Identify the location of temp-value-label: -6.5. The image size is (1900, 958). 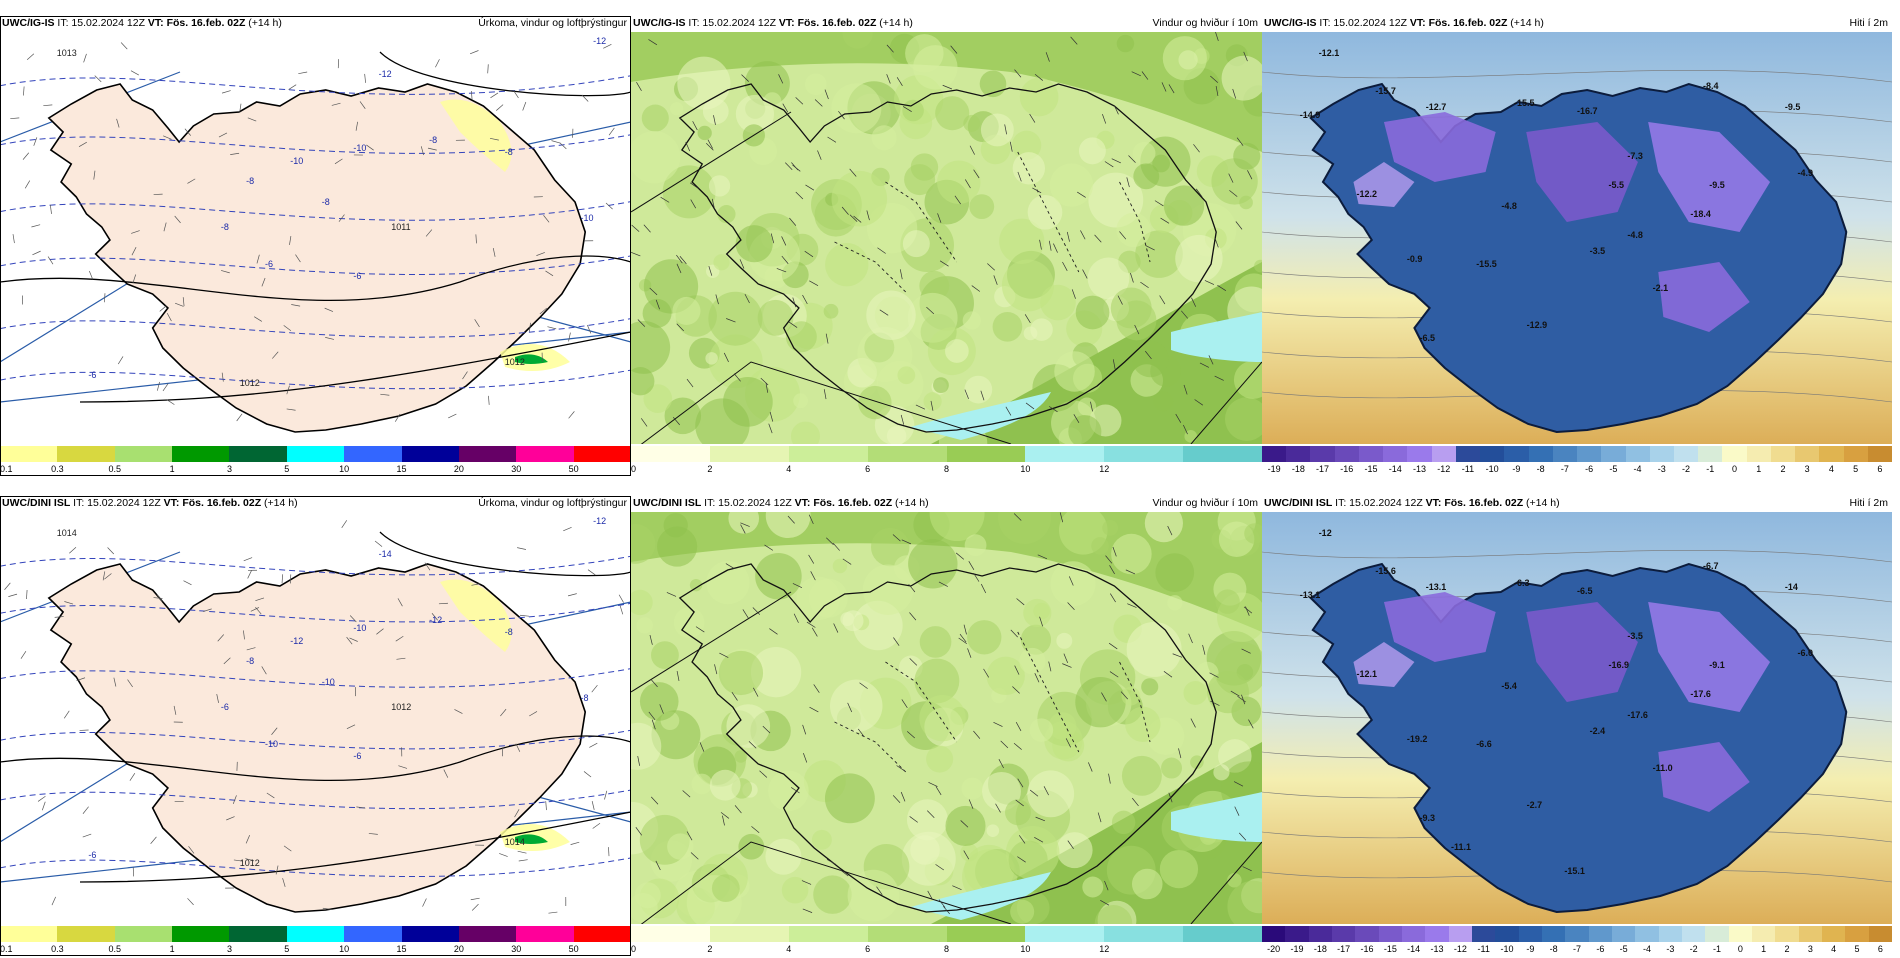
(1428, 338).